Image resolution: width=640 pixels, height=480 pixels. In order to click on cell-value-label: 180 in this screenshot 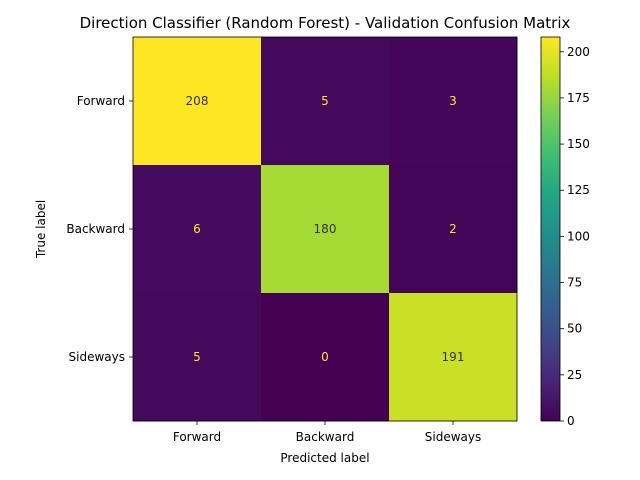, I will do `click(325, 229)`.